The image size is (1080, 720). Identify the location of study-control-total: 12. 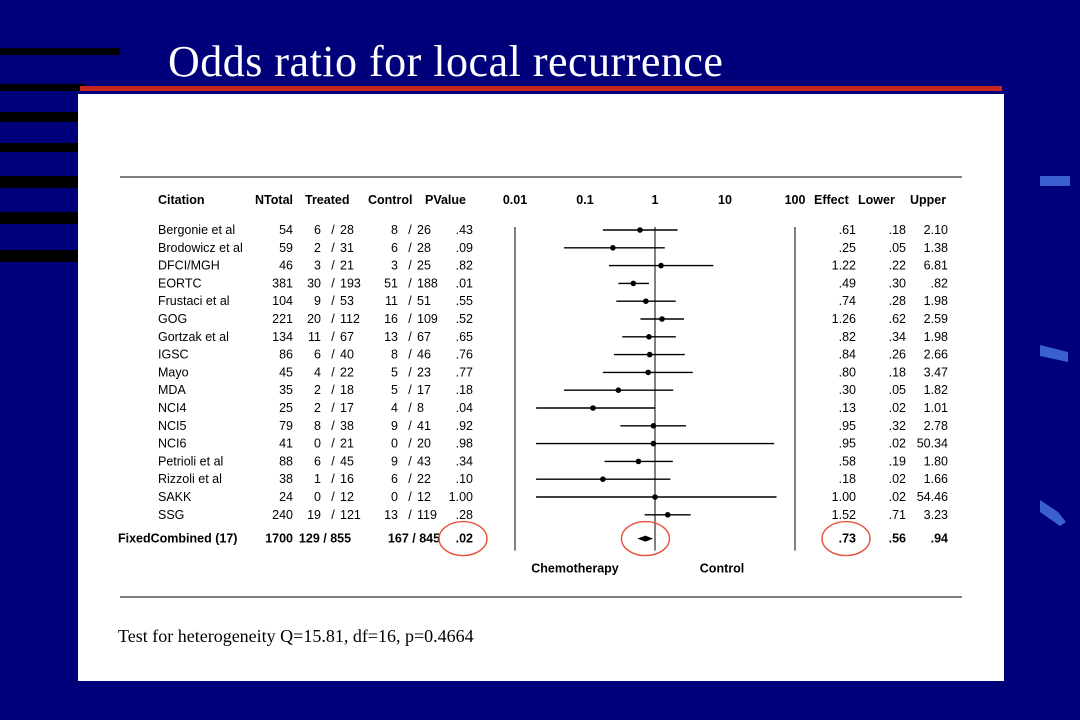
(424, 497).